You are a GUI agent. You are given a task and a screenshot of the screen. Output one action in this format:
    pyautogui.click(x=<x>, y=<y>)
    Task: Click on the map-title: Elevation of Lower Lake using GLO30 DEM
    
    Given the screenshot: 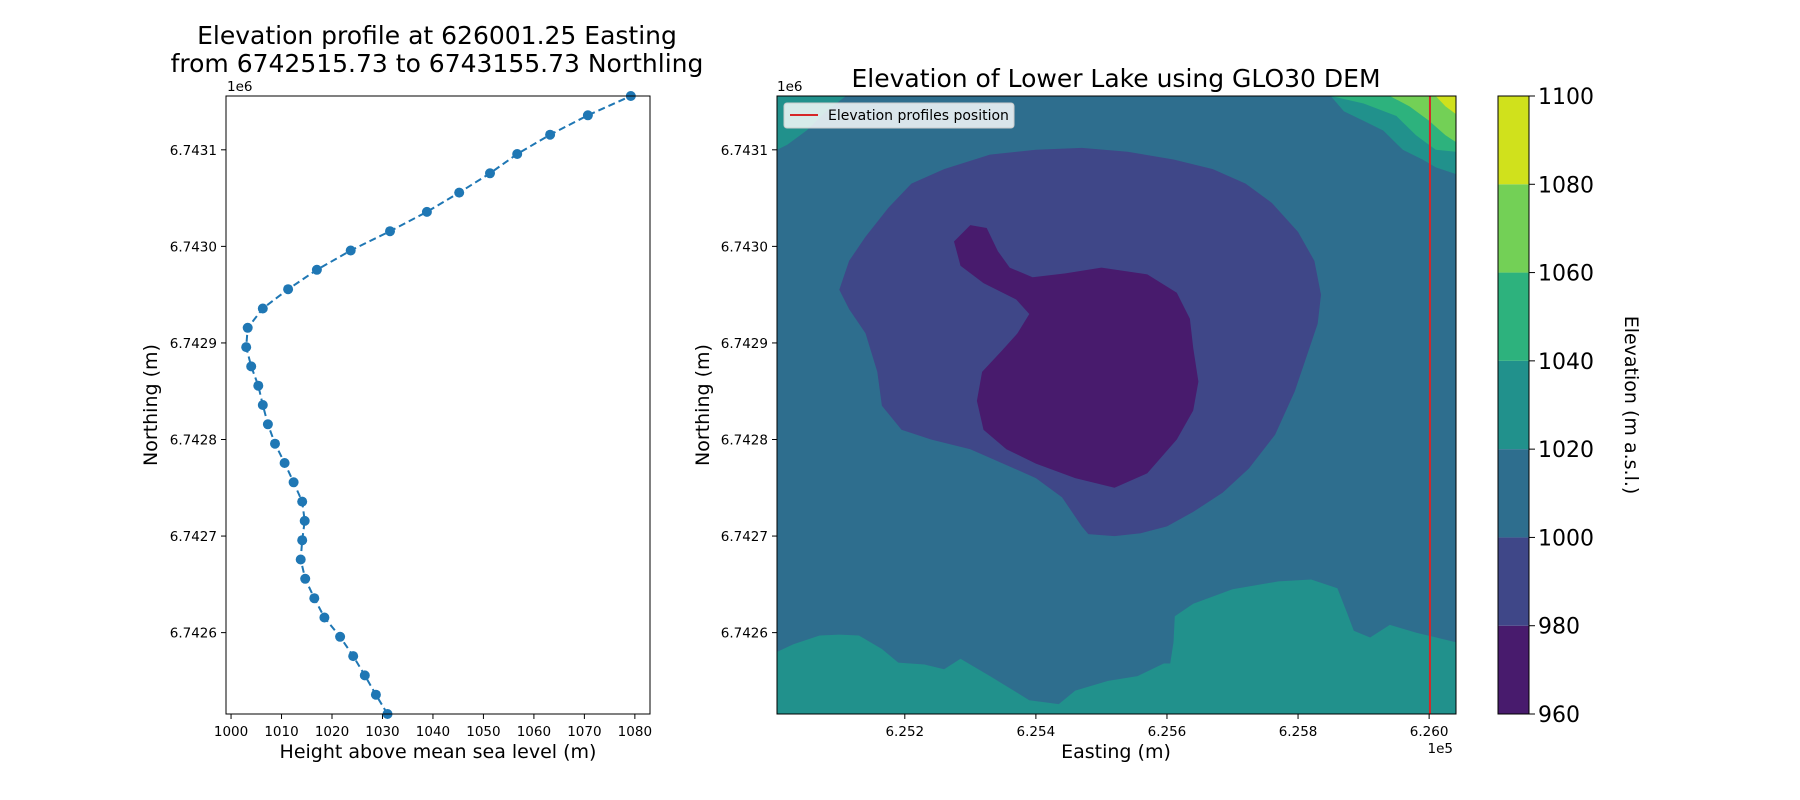 What is the action you would take?
    pyautogui.click(x=1115, y=78)
    